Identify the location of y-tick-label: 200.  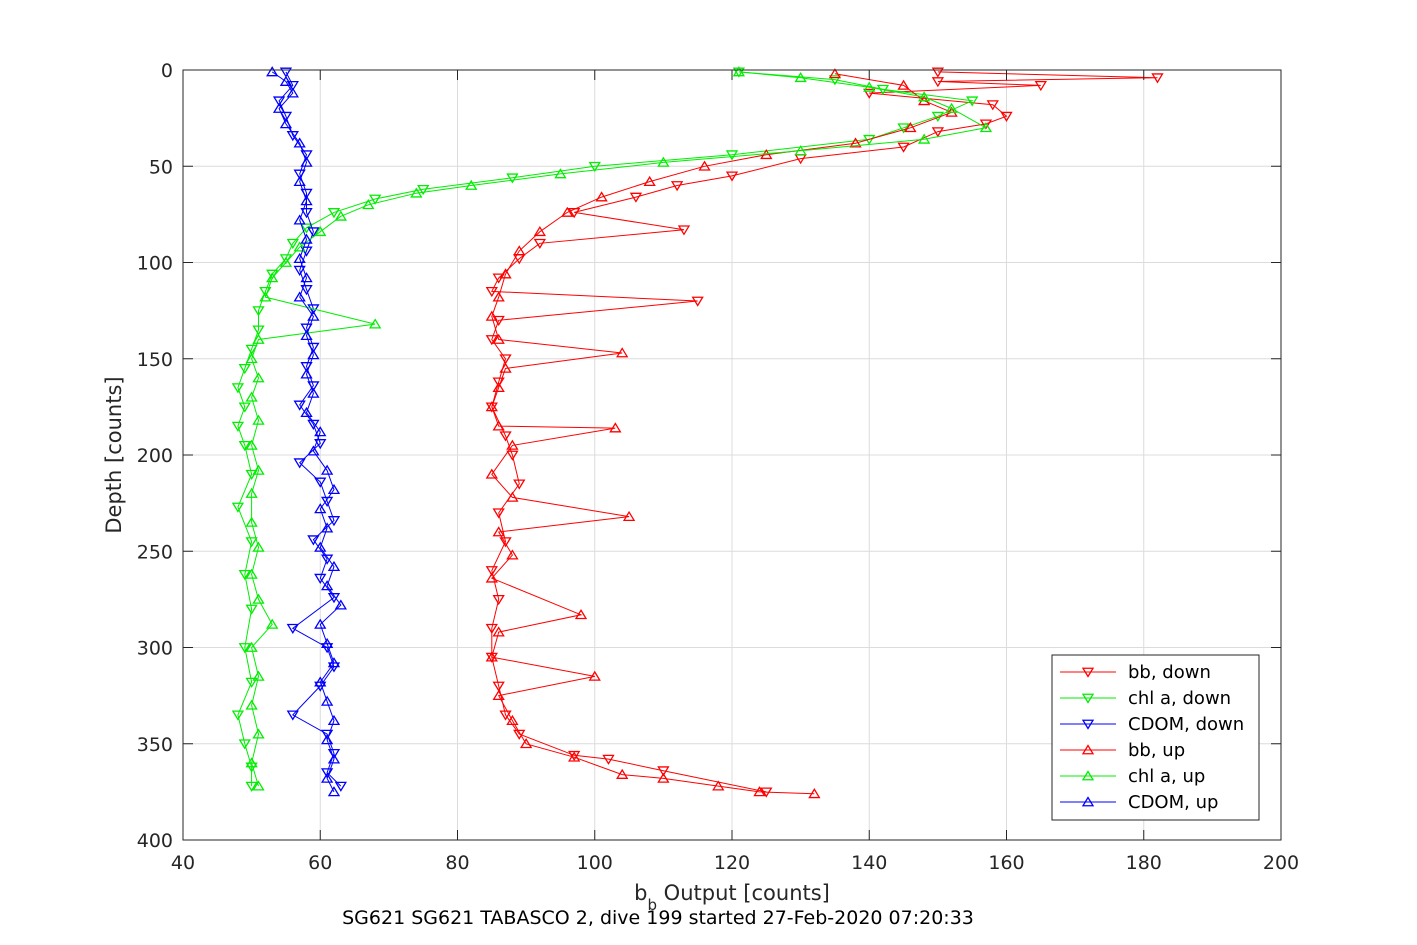
(155, 456).